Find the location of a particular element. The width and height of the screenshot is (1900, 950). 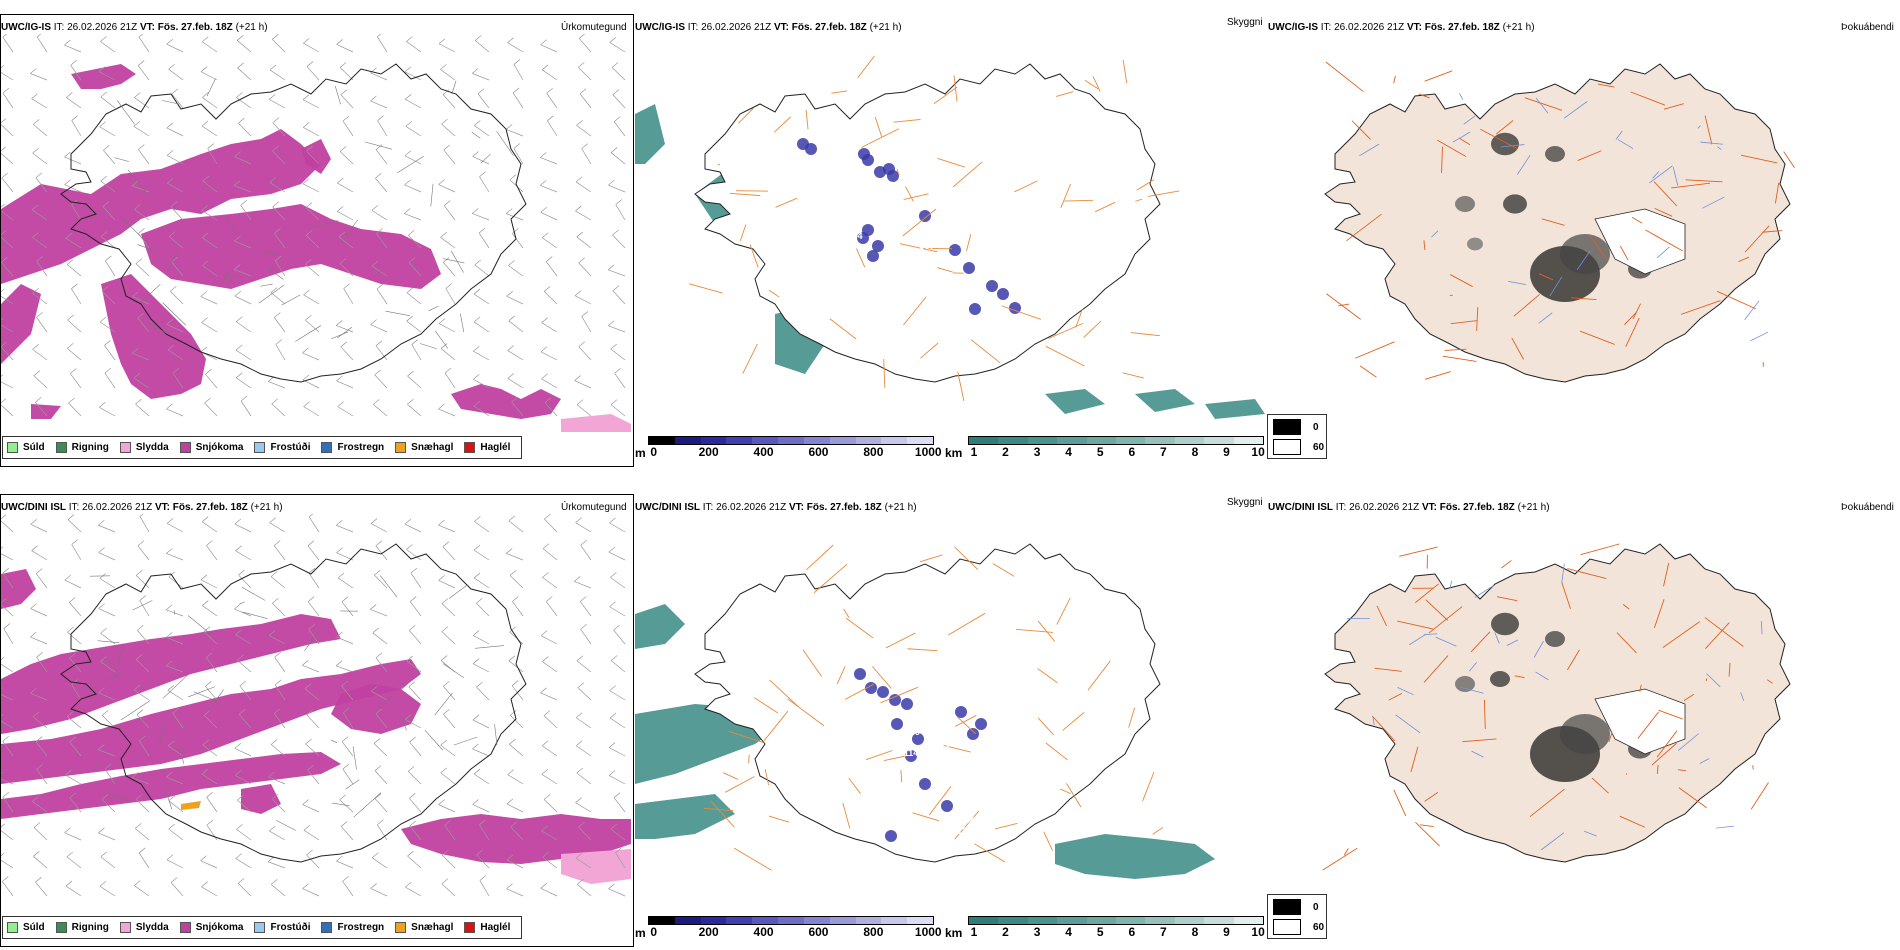

fog-legend-row: 60 is located at coordinates (1298, 927).